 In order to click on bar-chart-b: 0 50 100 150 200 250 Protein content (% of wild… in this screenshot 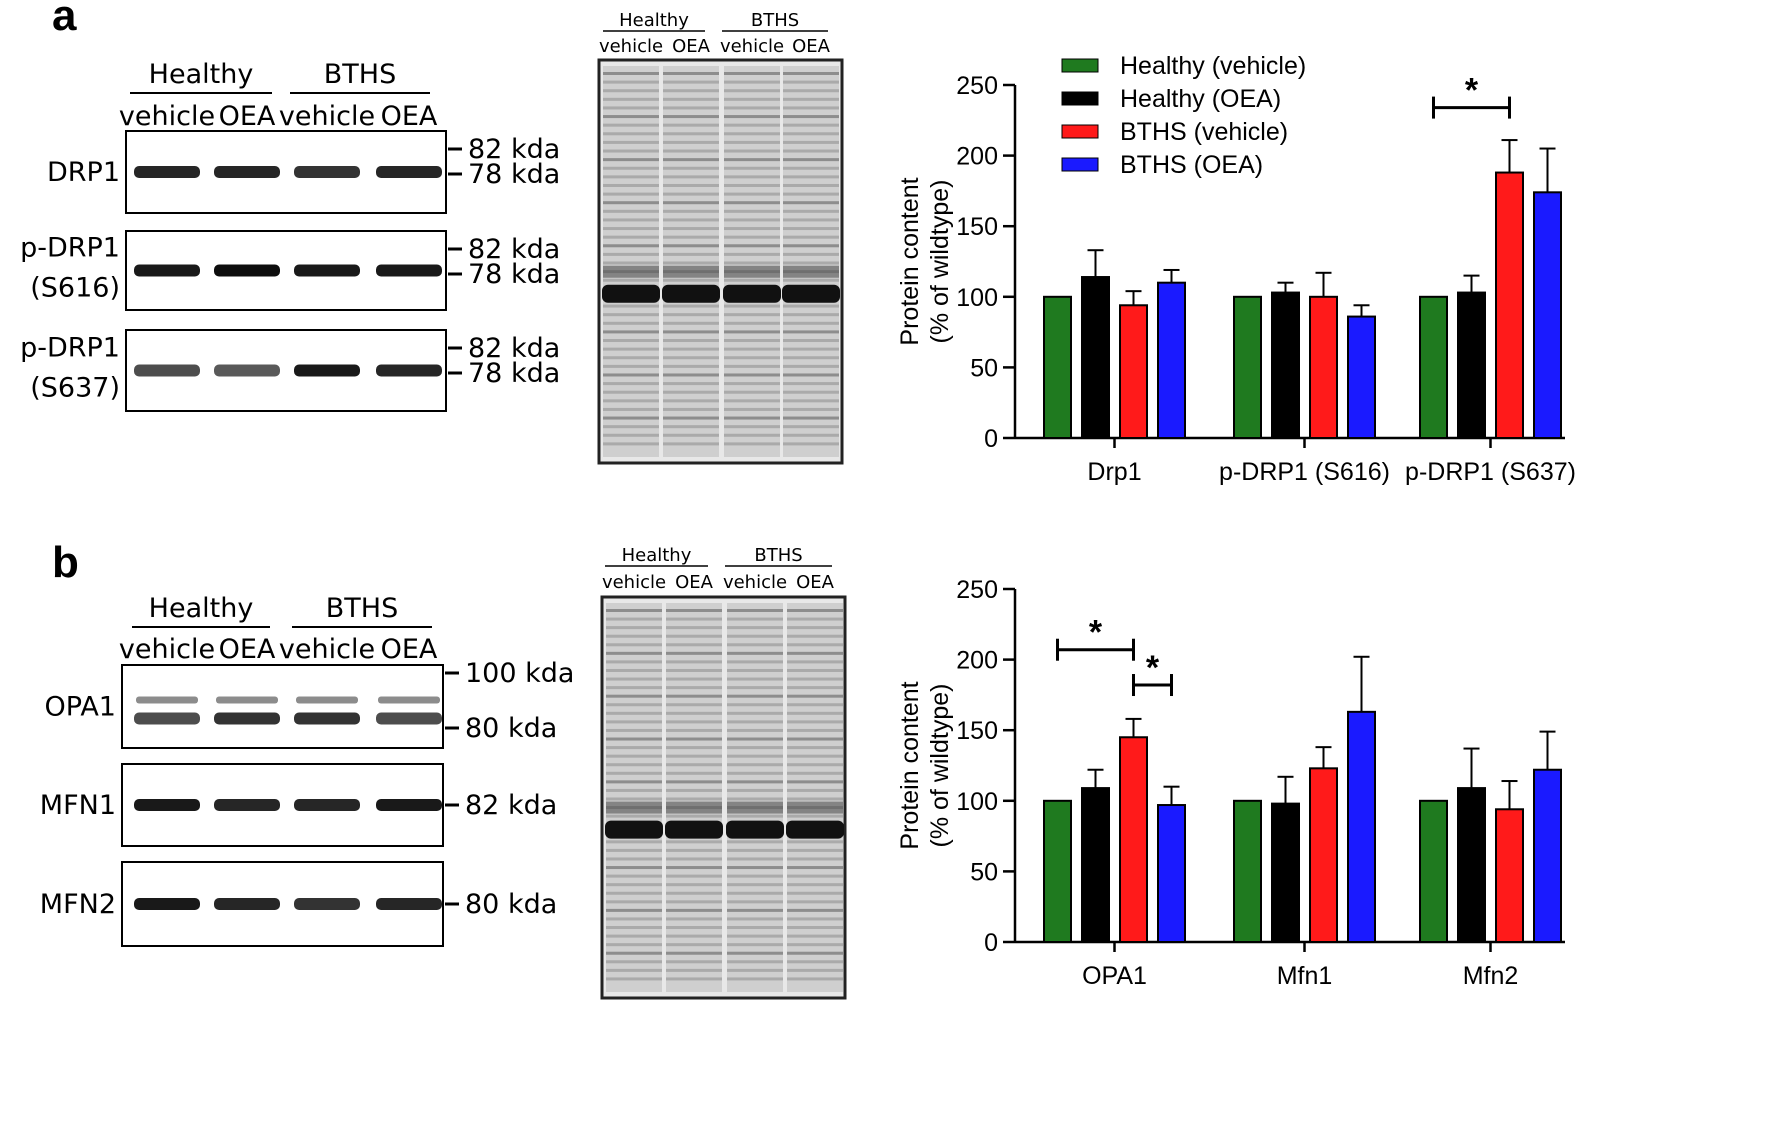, I will do `click(1230, 783)`.